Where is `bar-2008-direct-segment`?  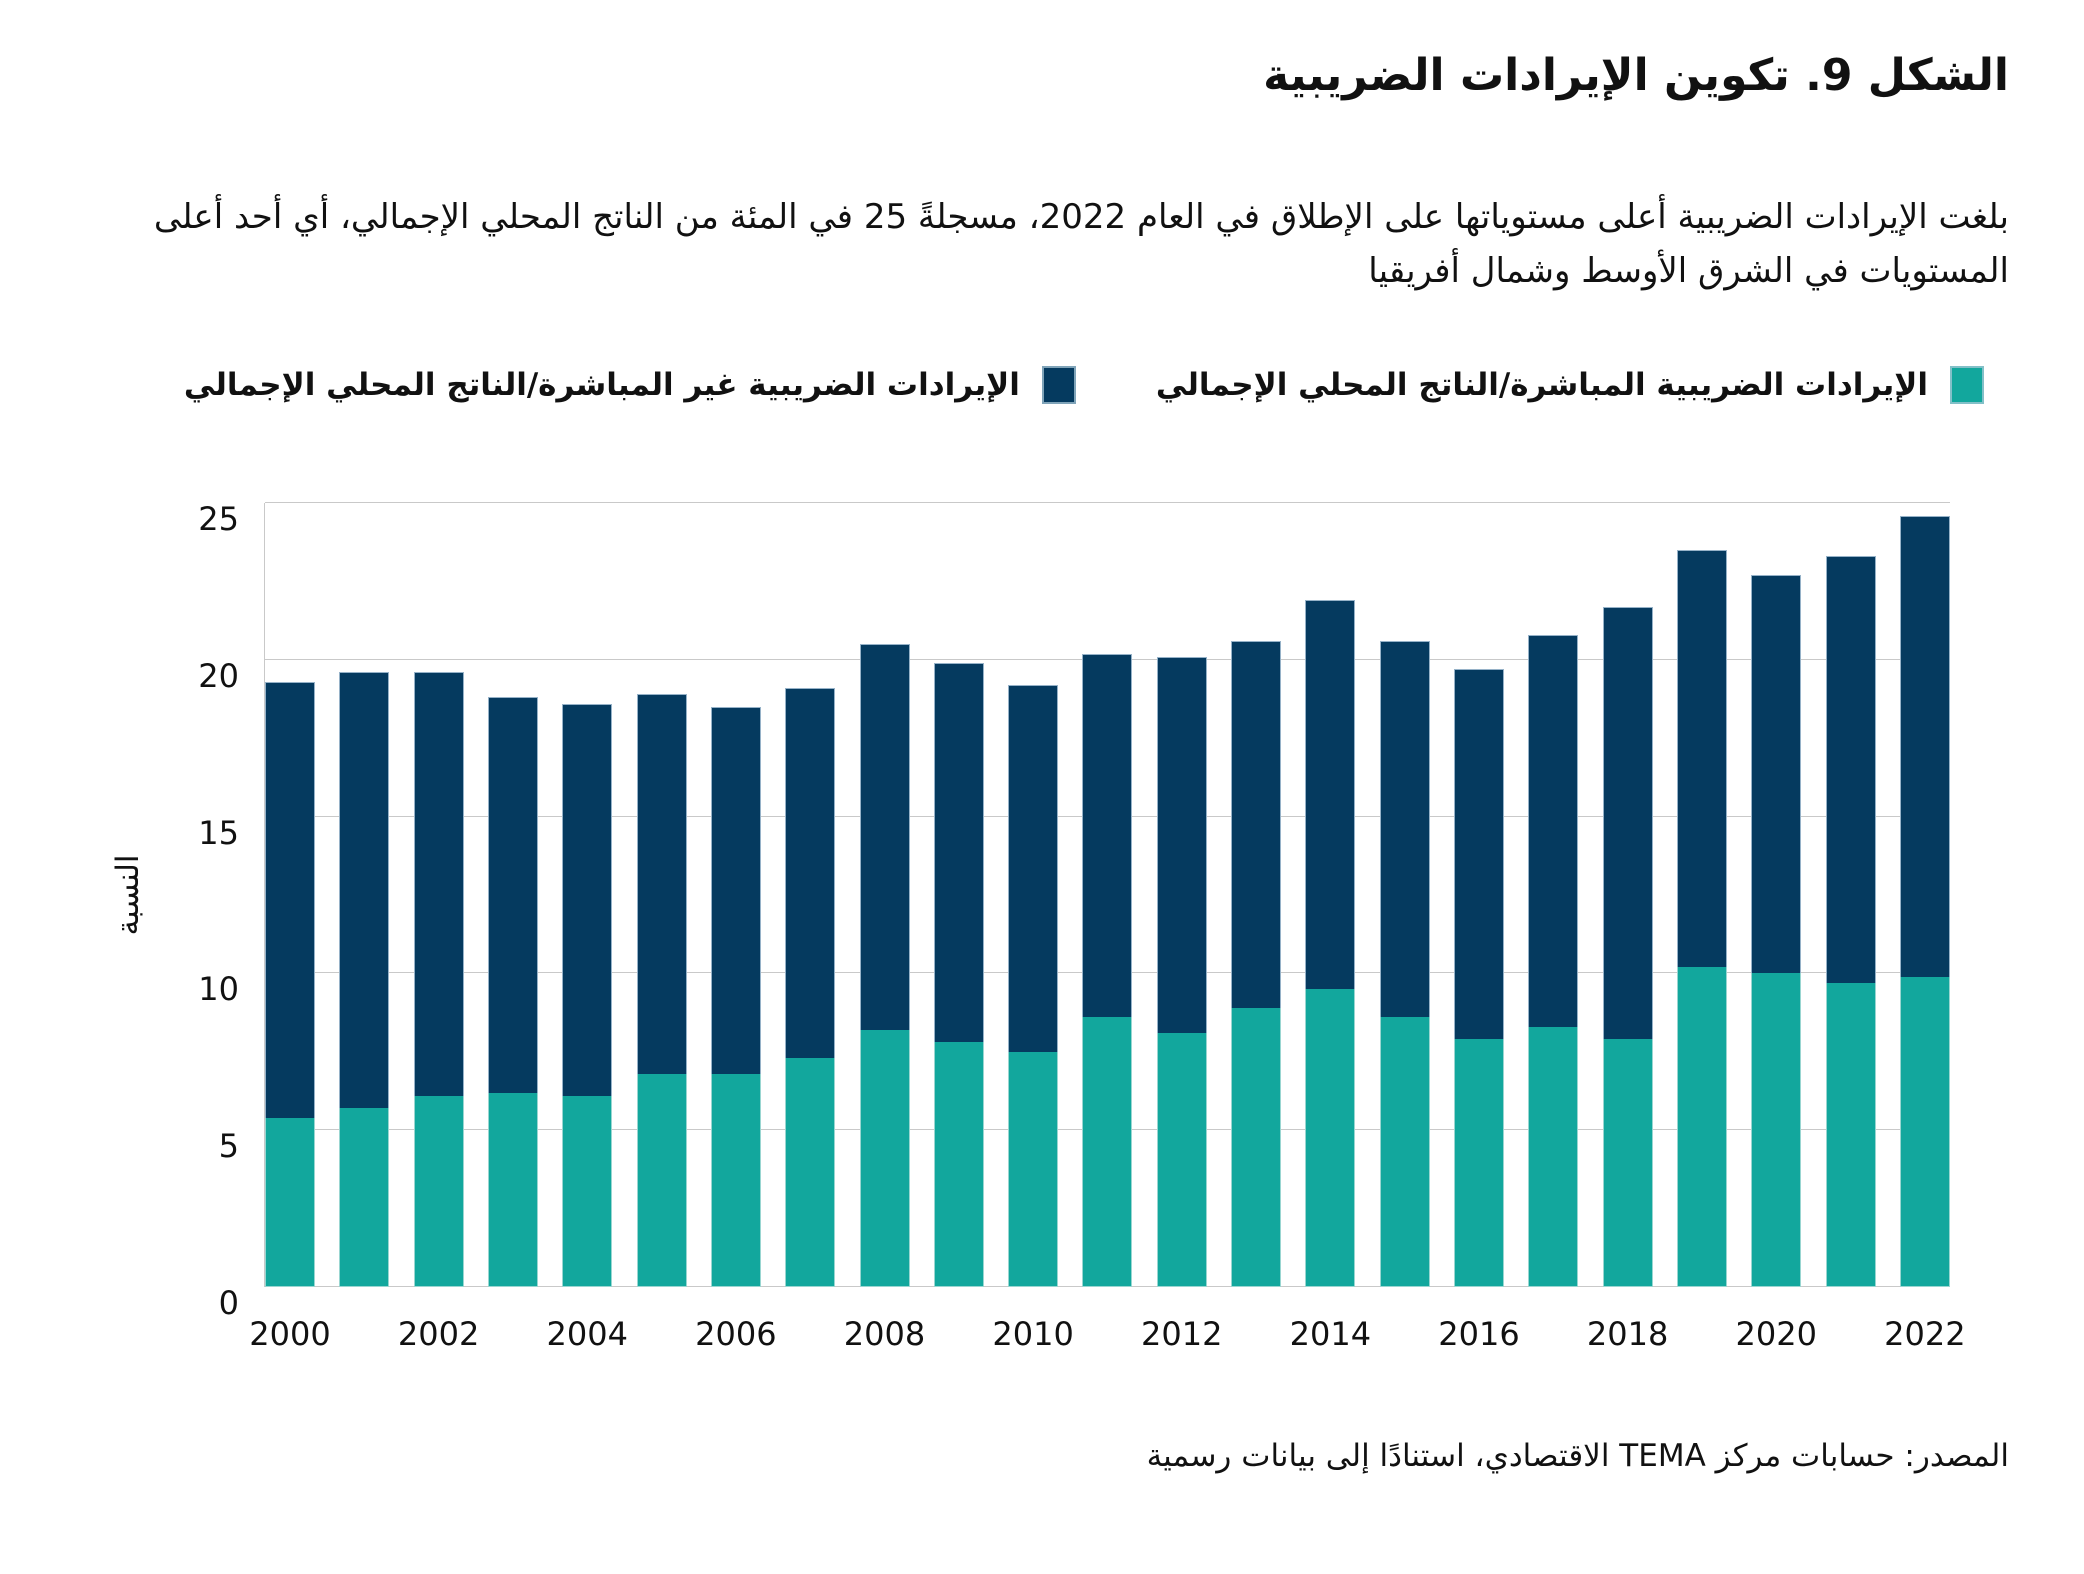
bar-2008-direct-segment is located at coordinates (884, 1158).